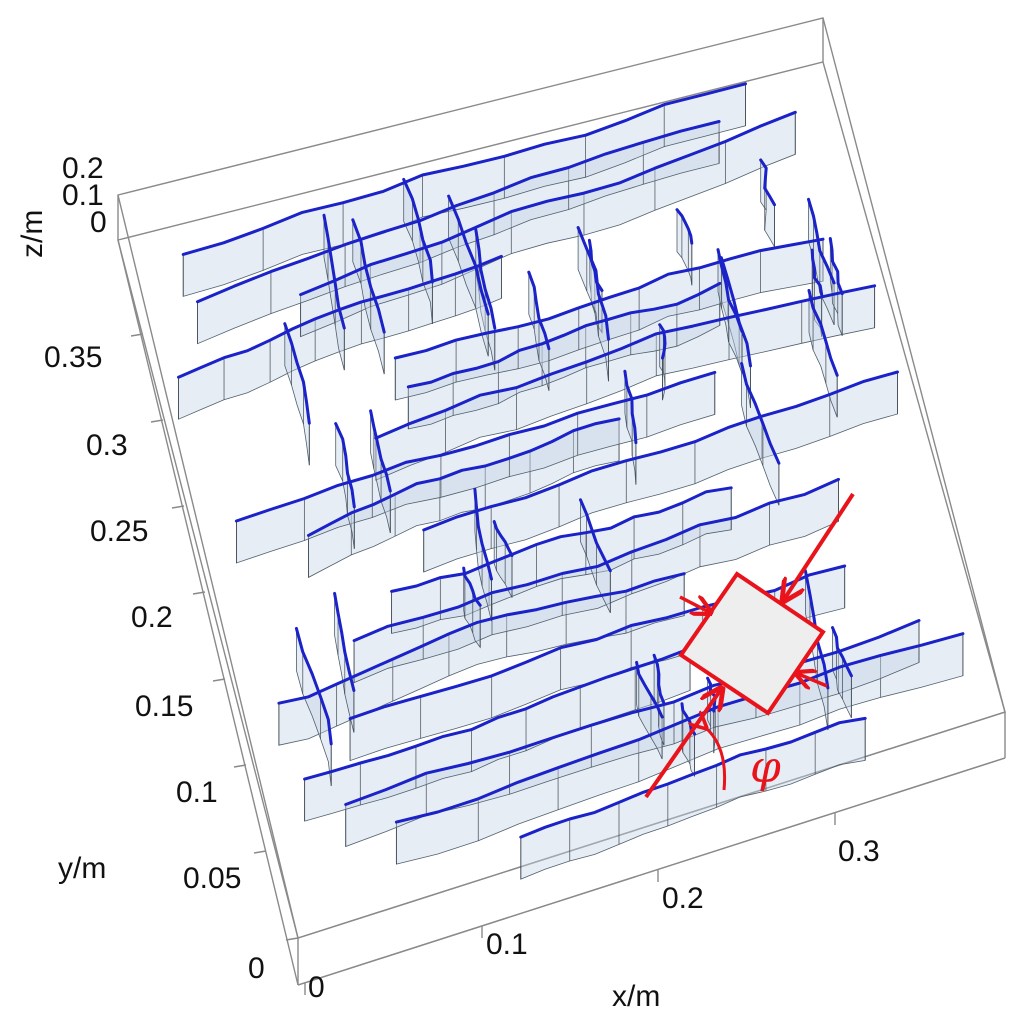 The height and width of the screenshot is (1024, 1017). I want to click on angle-arc, so click(716, 759).